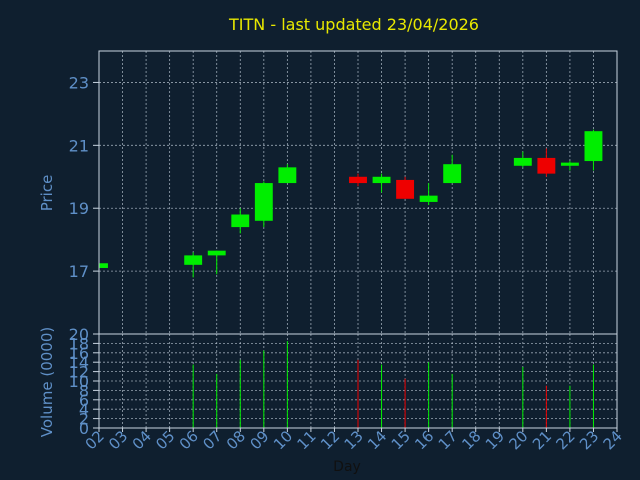 The height and width of the screenshot is (480, 640). Describe the element at coordinates (330, 440) in the screenshot. I see `day-tick-label: 12` at that location.